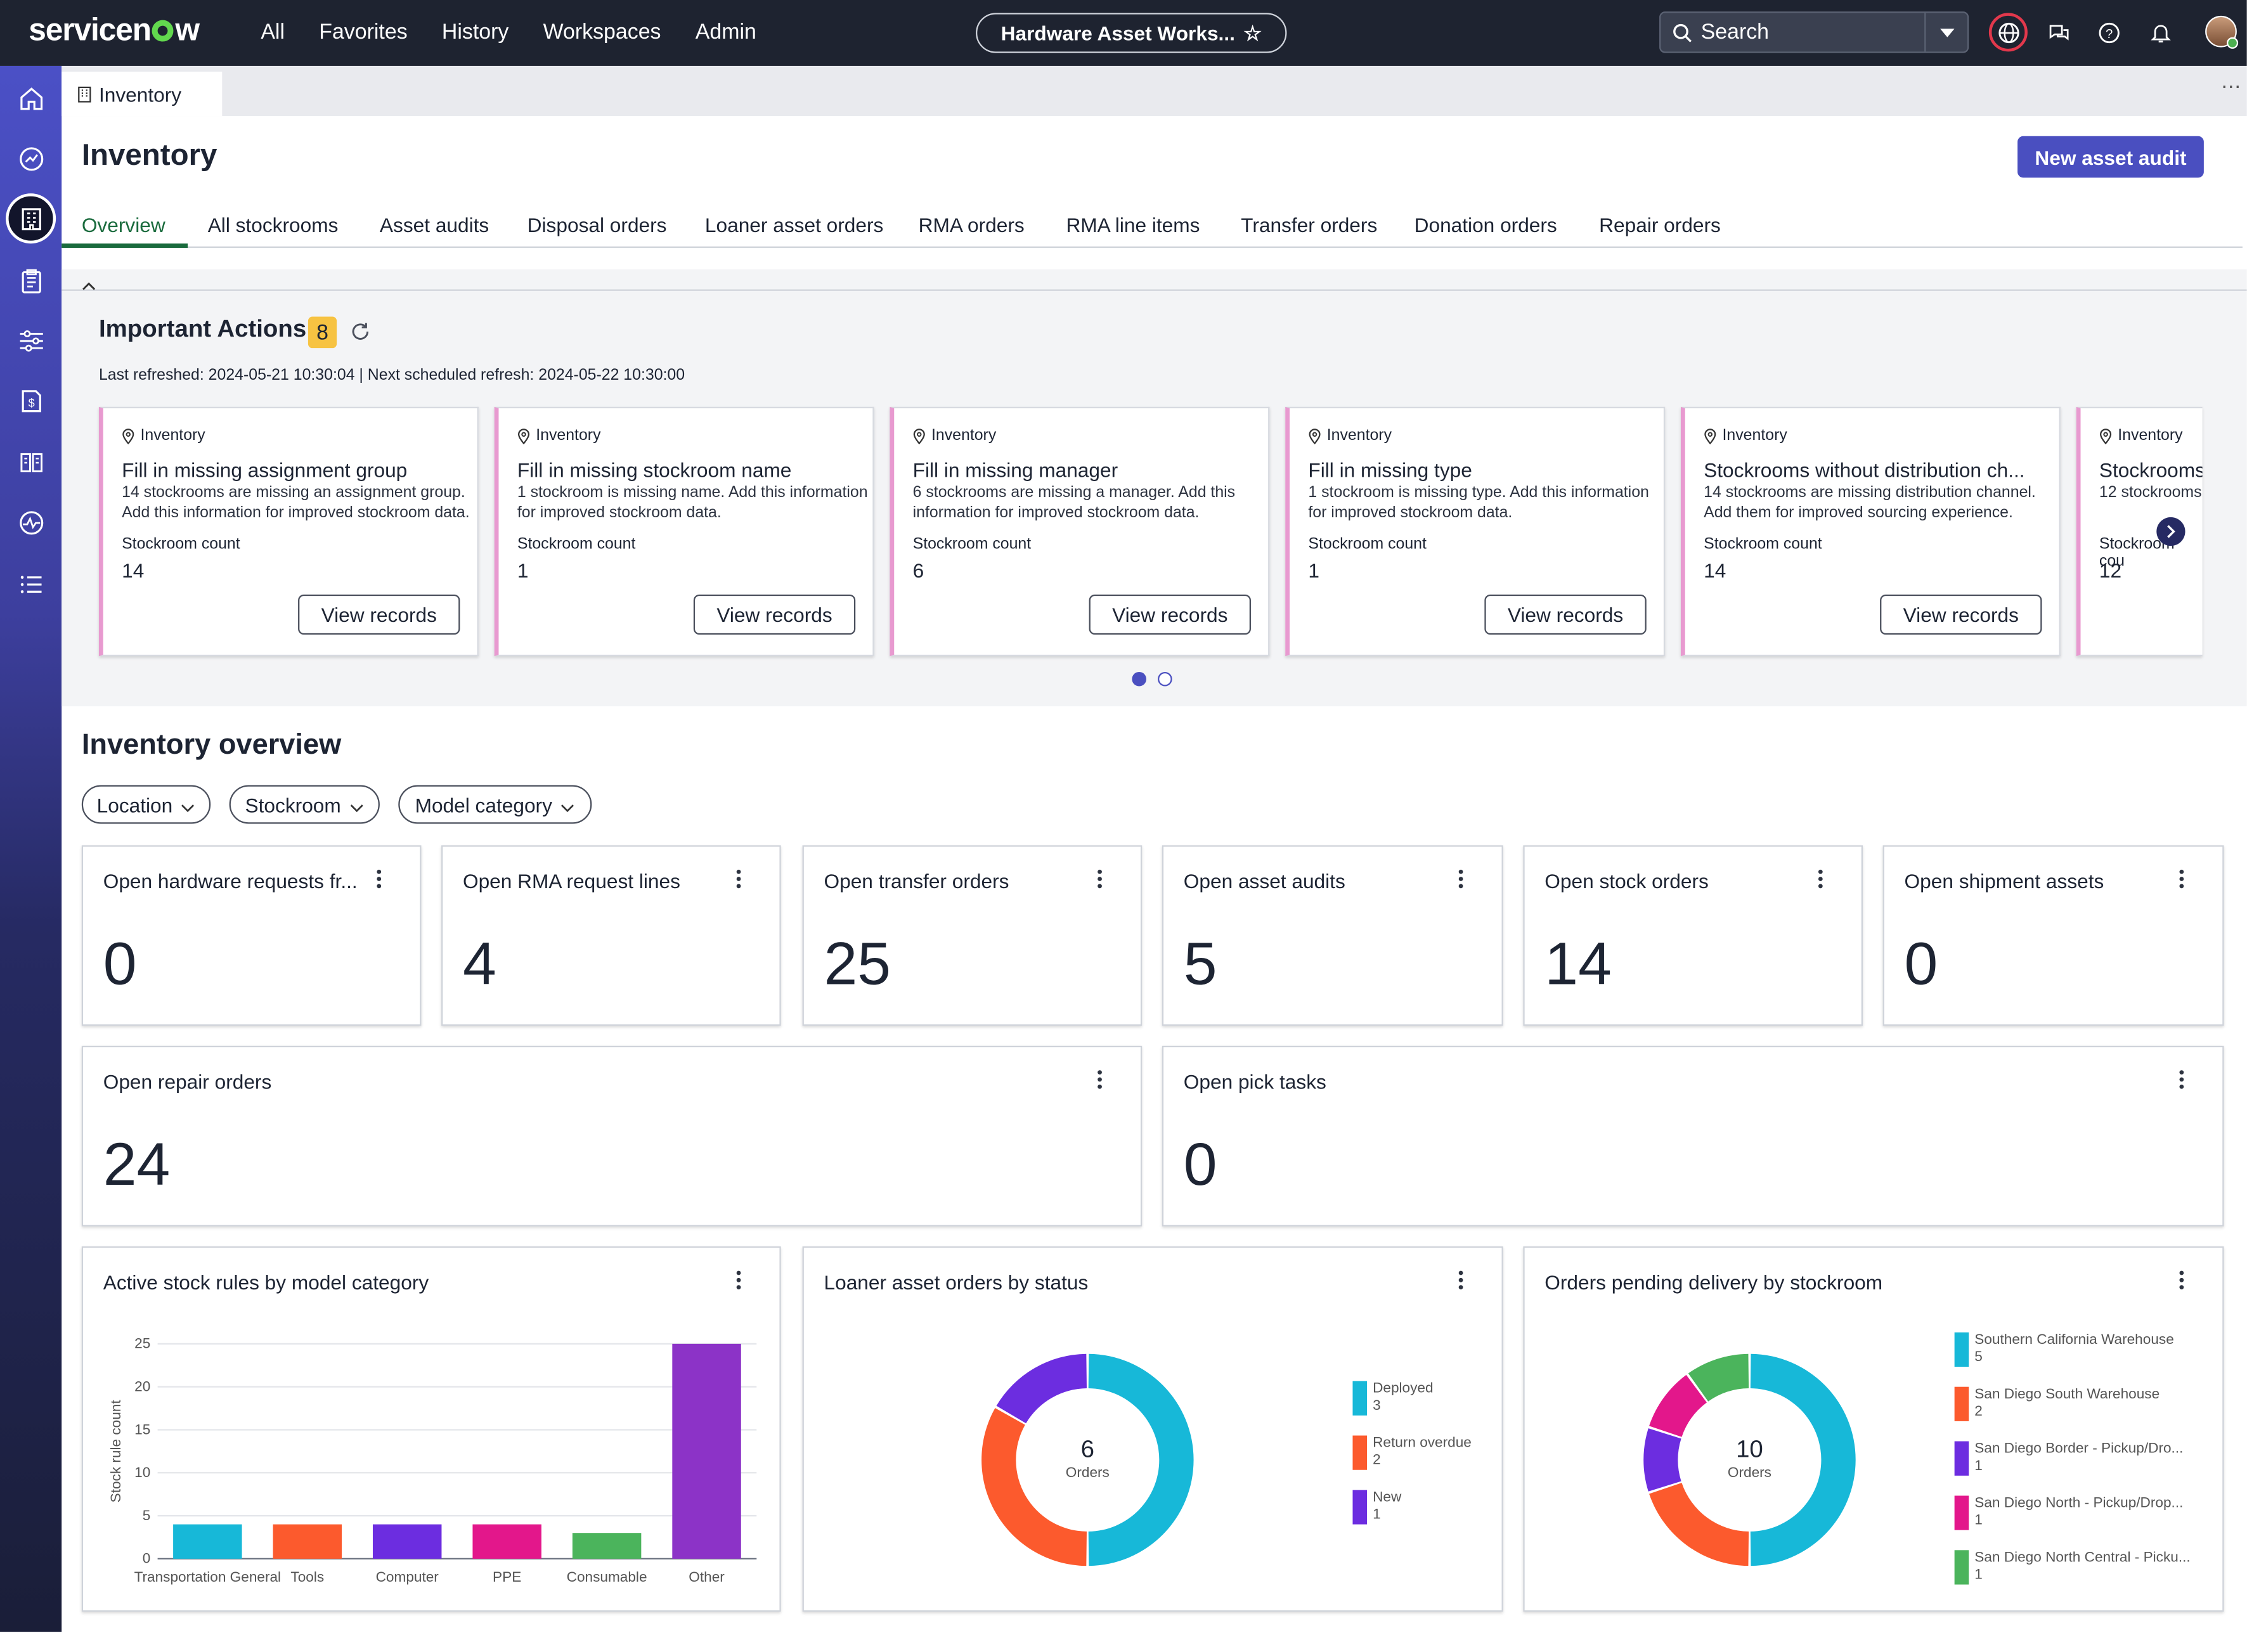 This screenshot has width=2247, height=1652. What do you see at coordinates (1693, 935) in the screenshot?
I see `kpi-tile-stock-orders: Open stock orders 14` at bounding box center [1693, 935].